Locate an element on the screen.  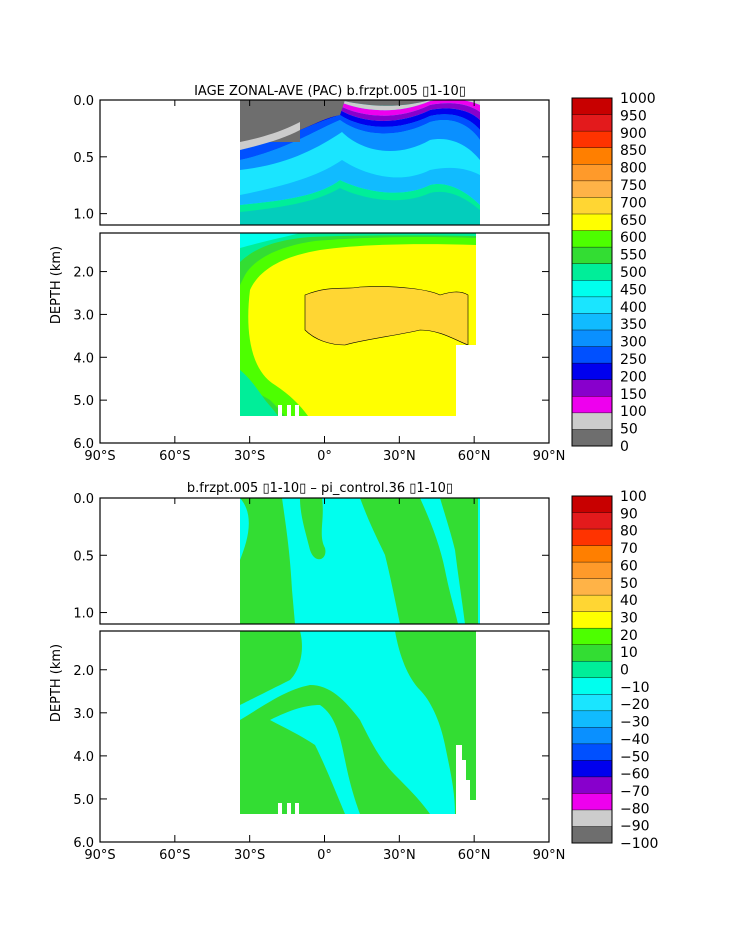
colorbar-label: 600 is located at coordinates (633, 238).